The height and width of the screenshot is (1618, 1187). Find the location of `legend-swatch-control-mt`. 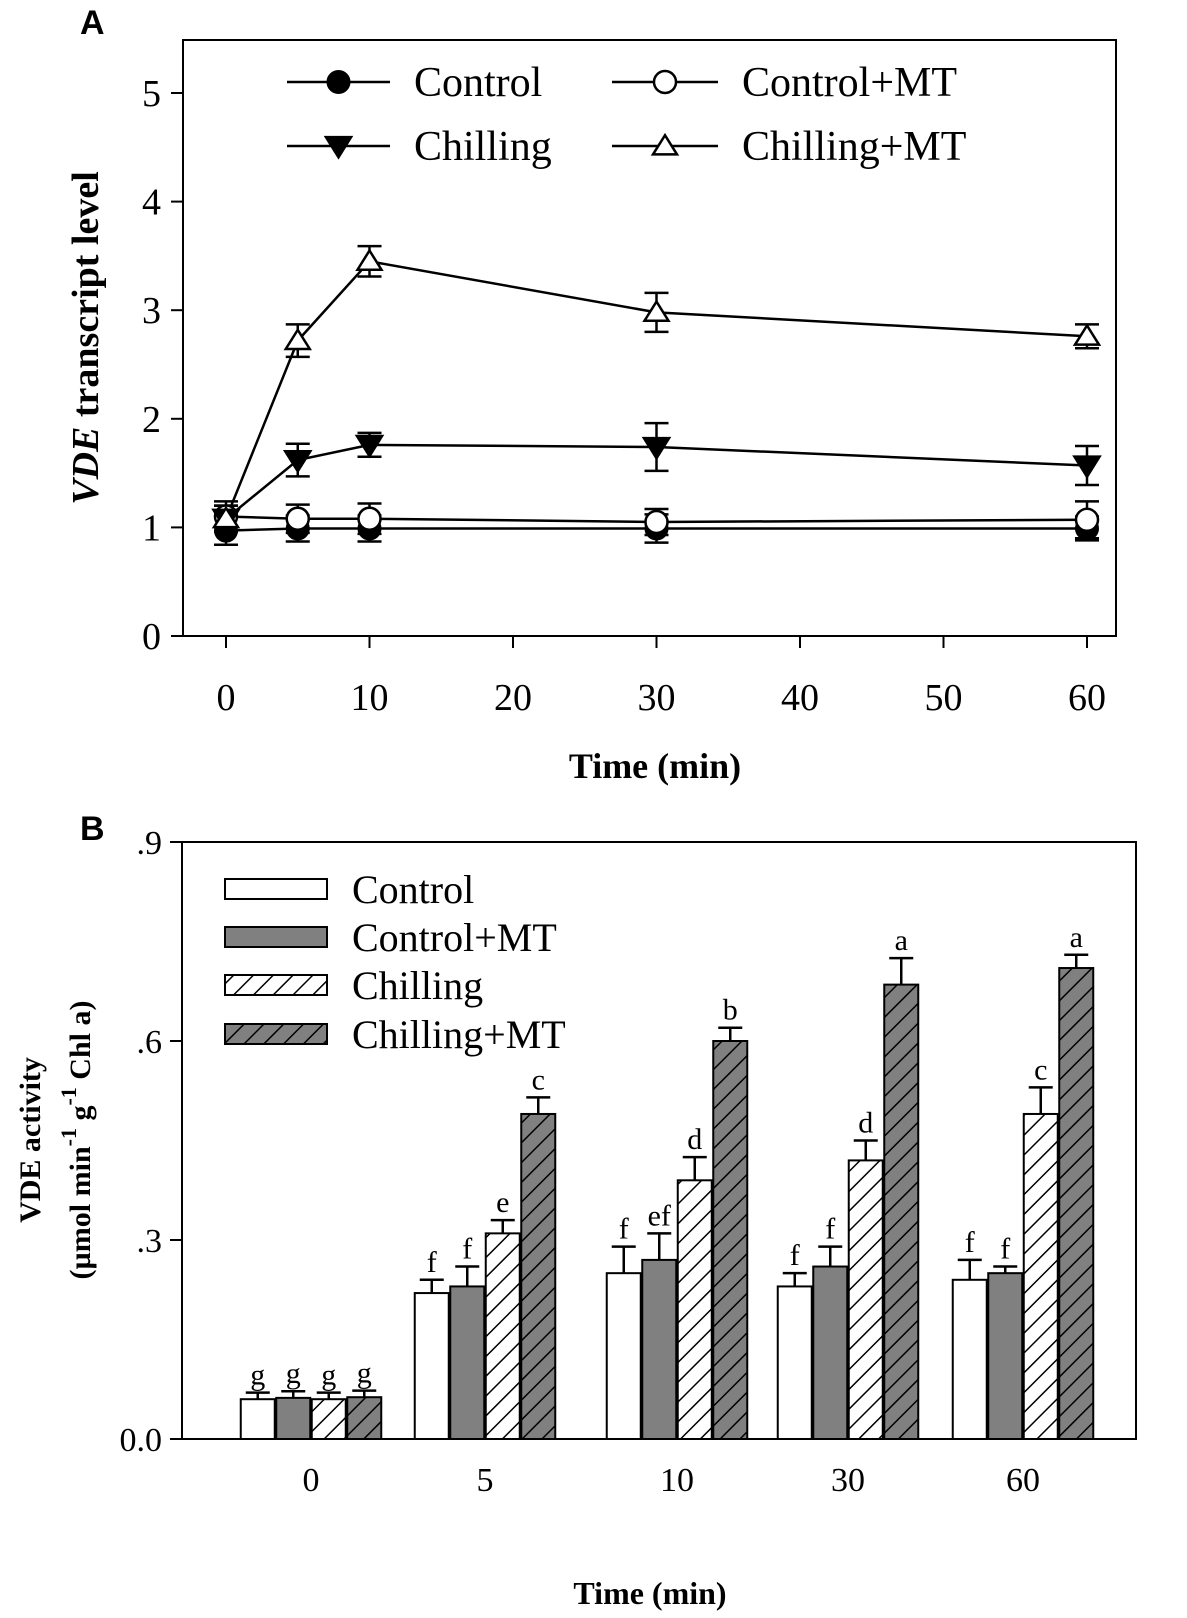

legend-swatch-control-mt is located at coordinates (276, 937).